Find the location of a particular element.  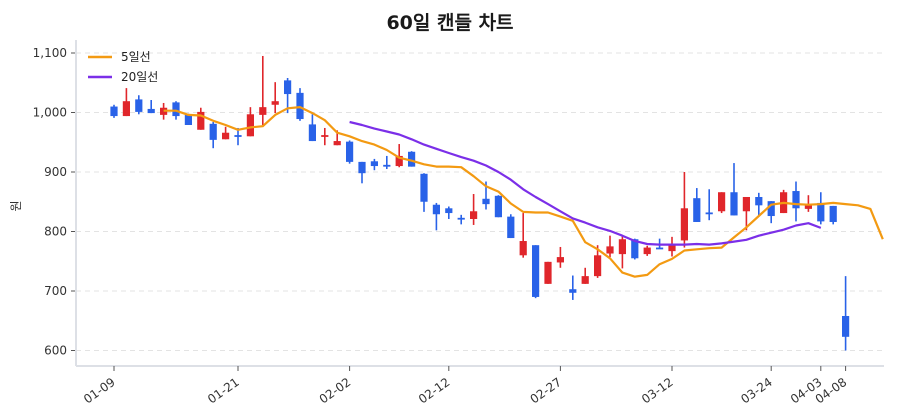

y-tick-label: 700 is located at coordinates (55, 291).